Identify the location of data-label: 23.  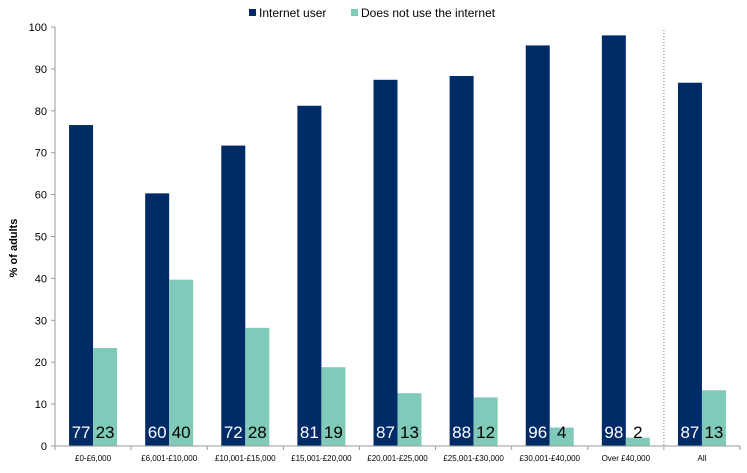
(105, 432).